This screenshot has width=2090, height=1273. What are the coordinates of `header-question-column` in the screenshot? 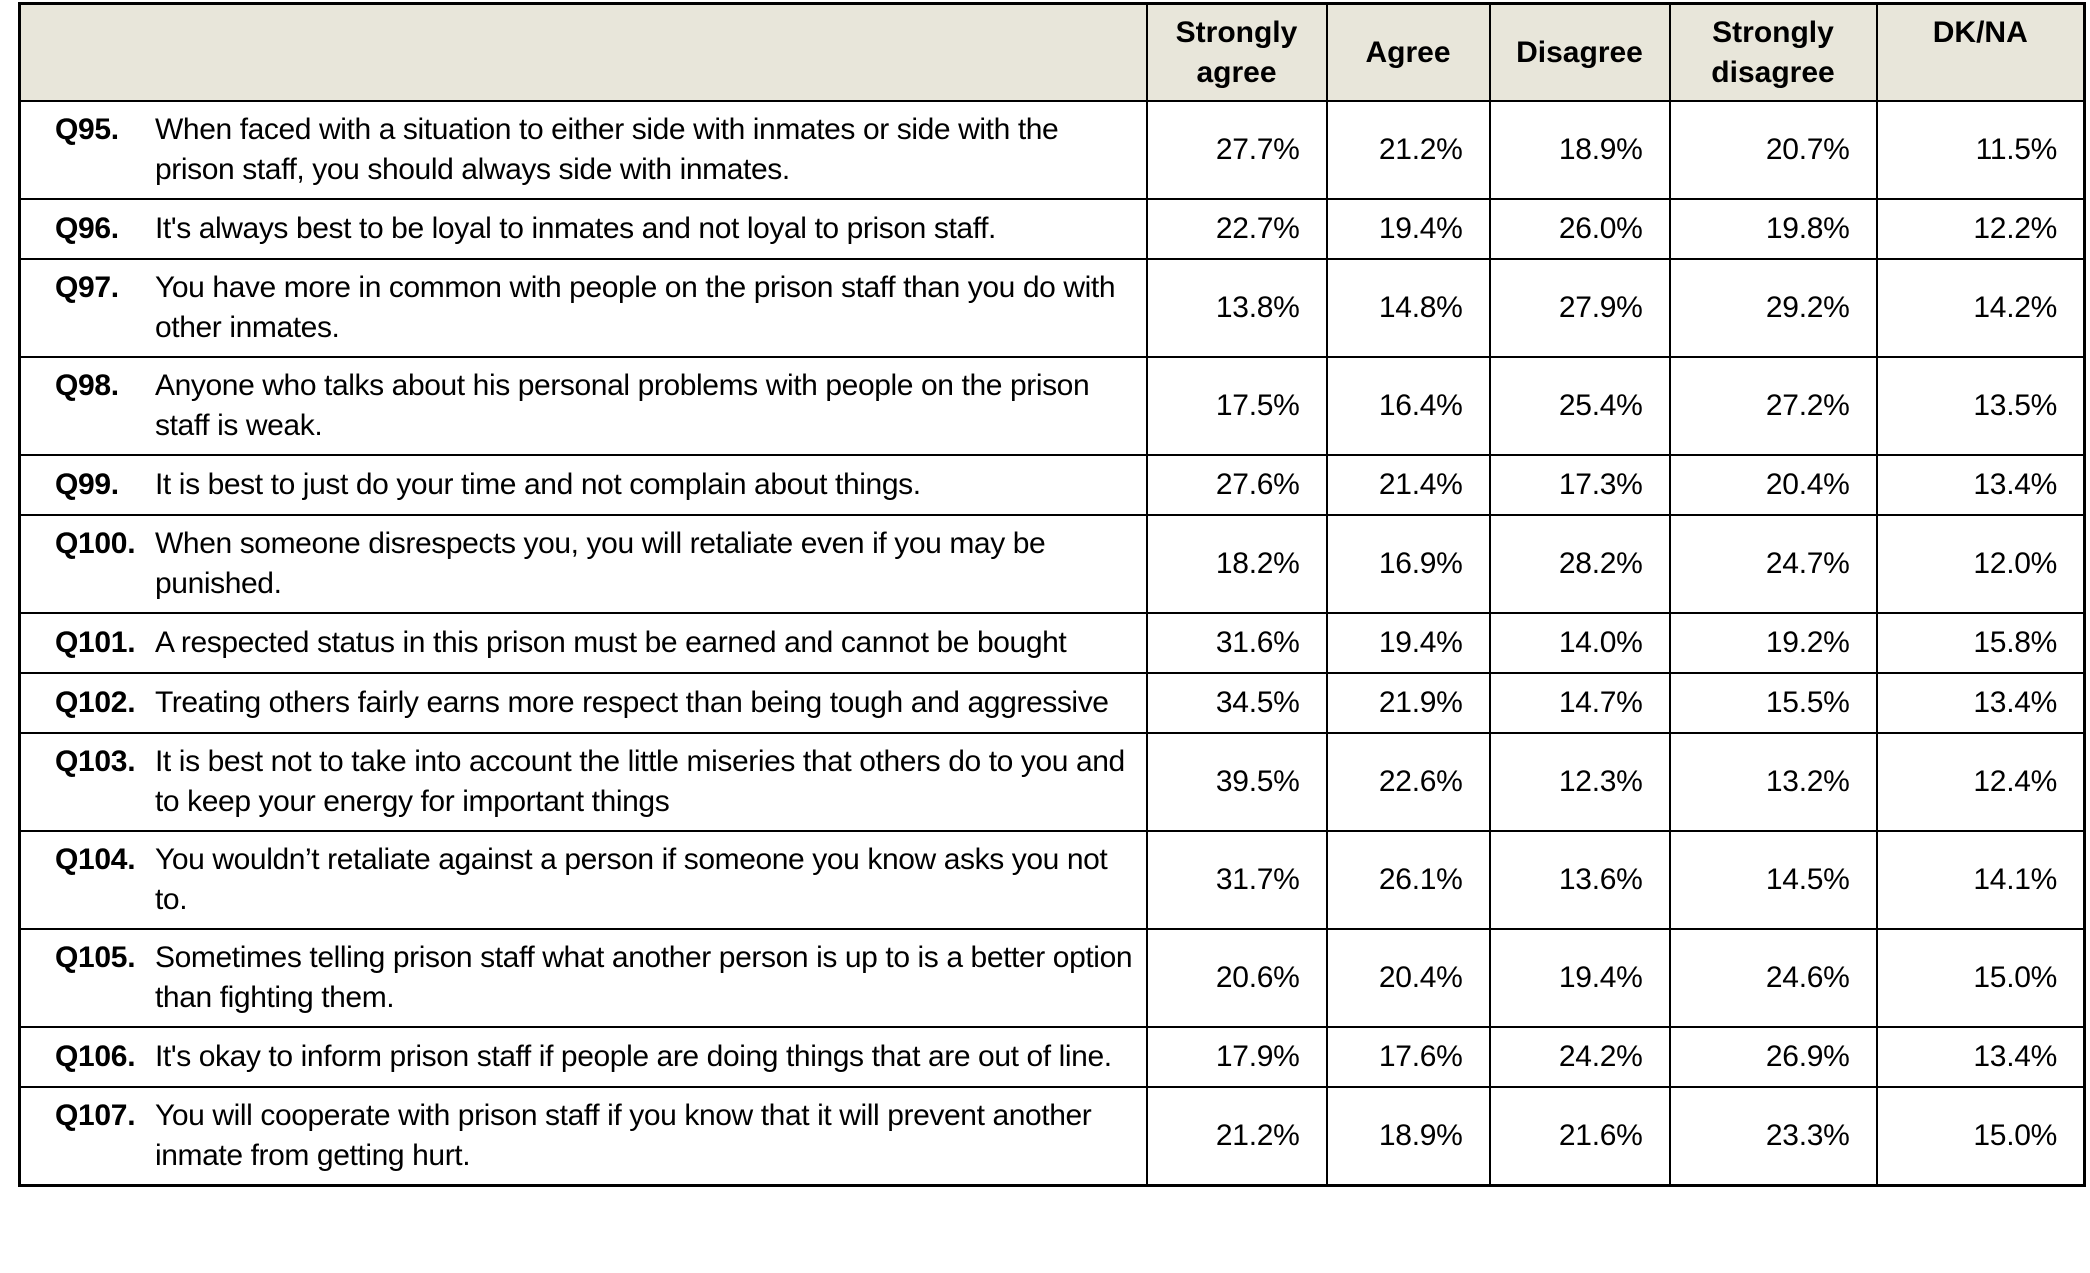 It's located at (583, 52).